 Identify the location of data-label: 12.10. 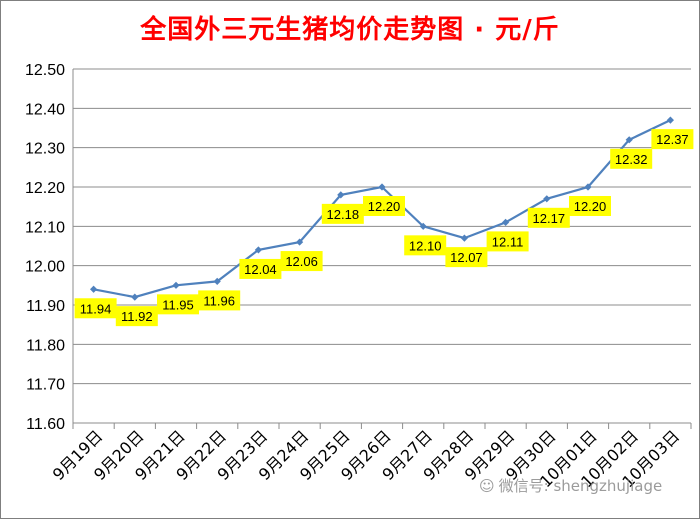
(425, 245).